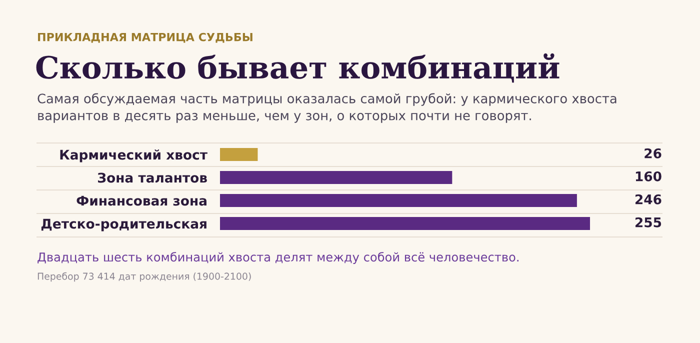  What do you see at coordinates (649, 176) in the screenshot?
I see `data-label: 160` at bounding box center [649, 176].